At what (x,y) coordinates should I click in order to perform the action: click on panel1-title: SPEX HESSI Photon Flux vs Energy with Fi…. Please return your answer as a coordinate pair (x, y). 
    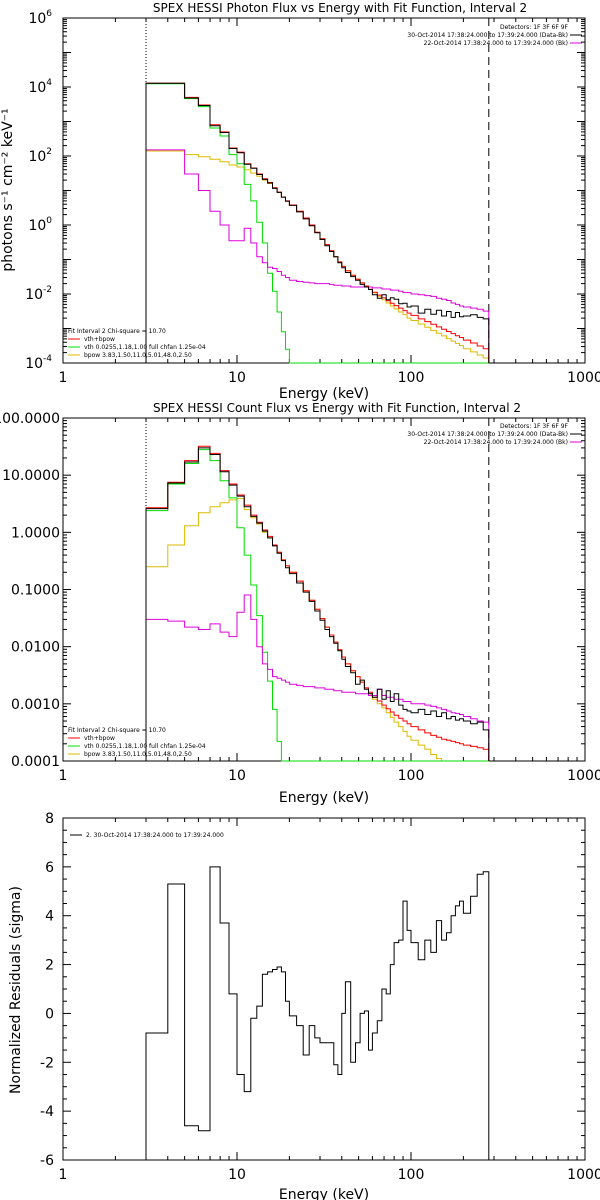
    Looking at the image, I should click on (340, 8).